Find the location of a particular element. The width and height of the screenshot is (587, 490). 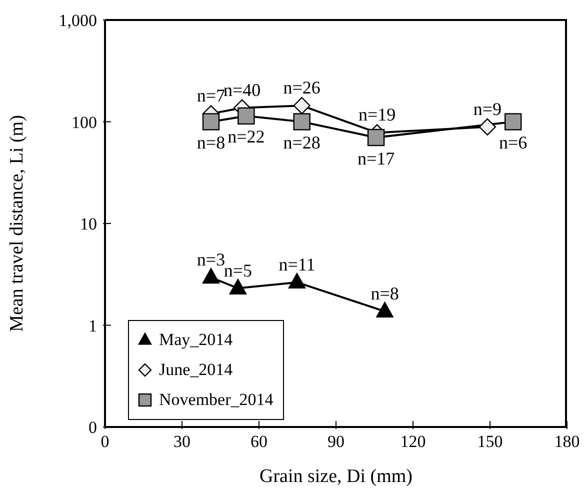

legend-label: May_2014 is located at coordinates (196, 340).